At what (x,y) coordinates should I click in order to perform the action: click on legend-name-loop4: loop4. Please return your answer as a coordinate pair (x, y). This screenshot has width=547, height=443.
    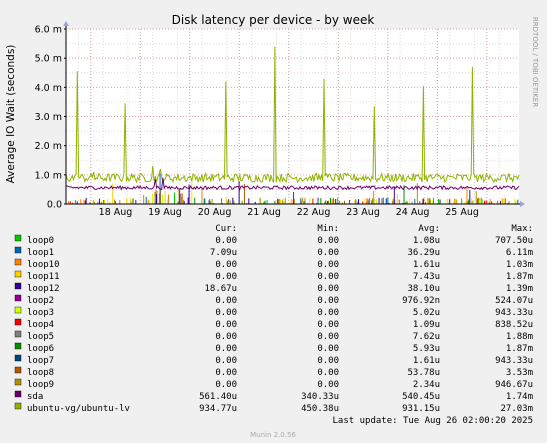
    Looking at the image, I should click on (40, 325).